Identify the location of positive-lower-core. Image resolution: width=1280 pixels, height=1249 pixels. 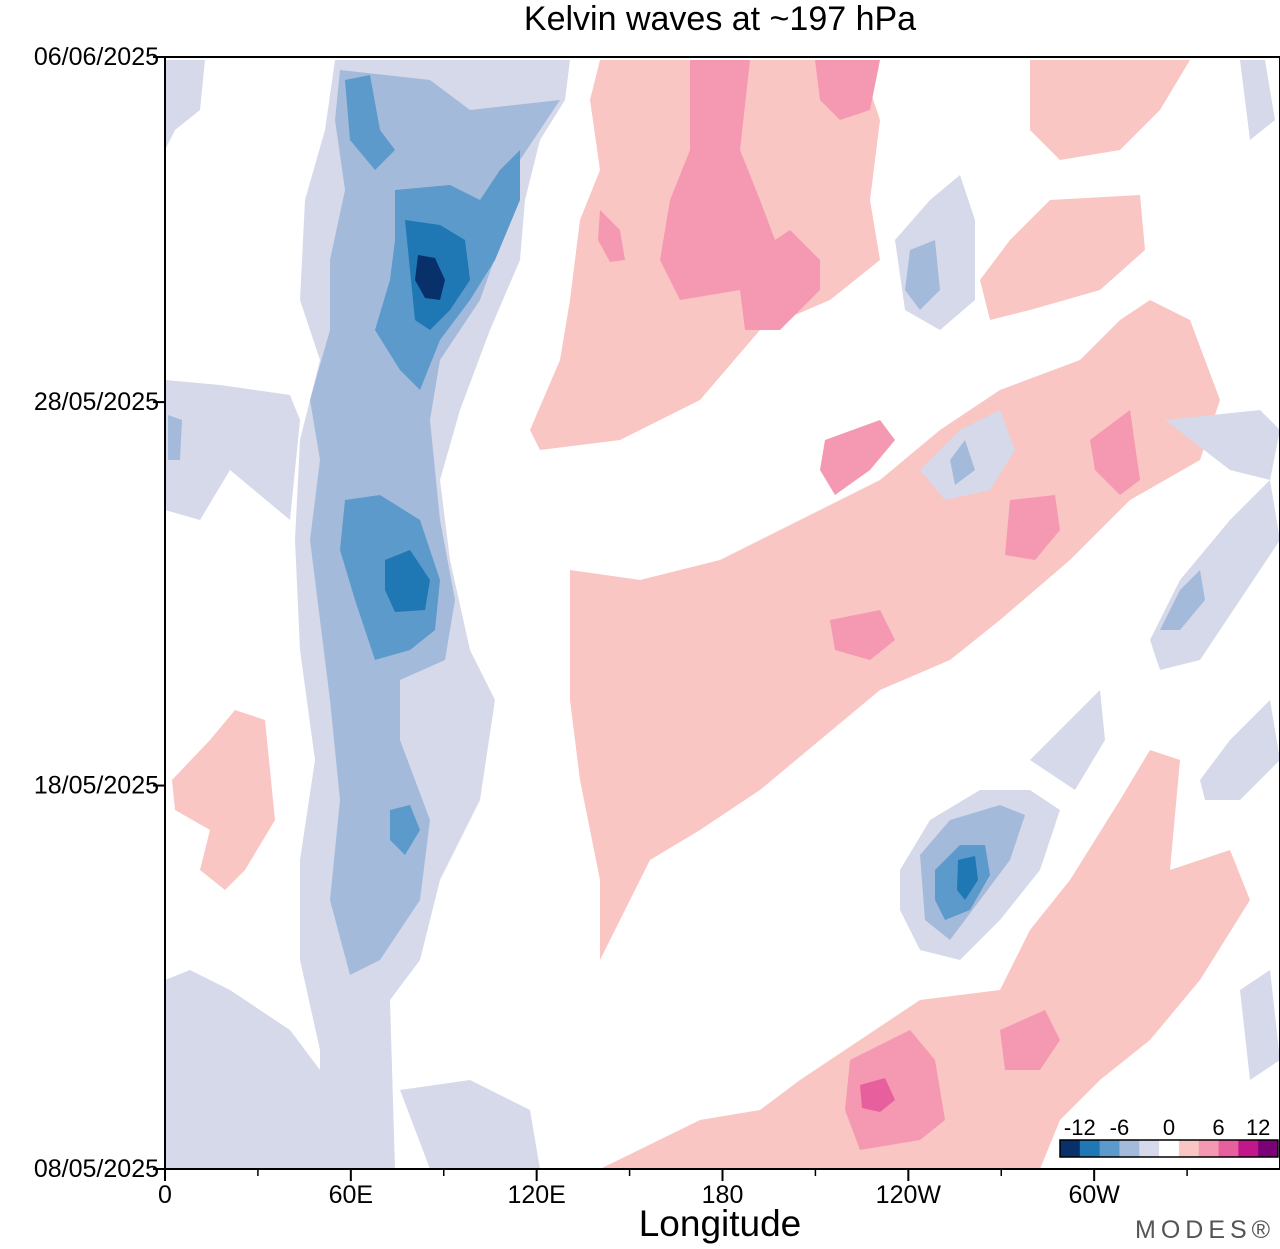
(877, 1095).